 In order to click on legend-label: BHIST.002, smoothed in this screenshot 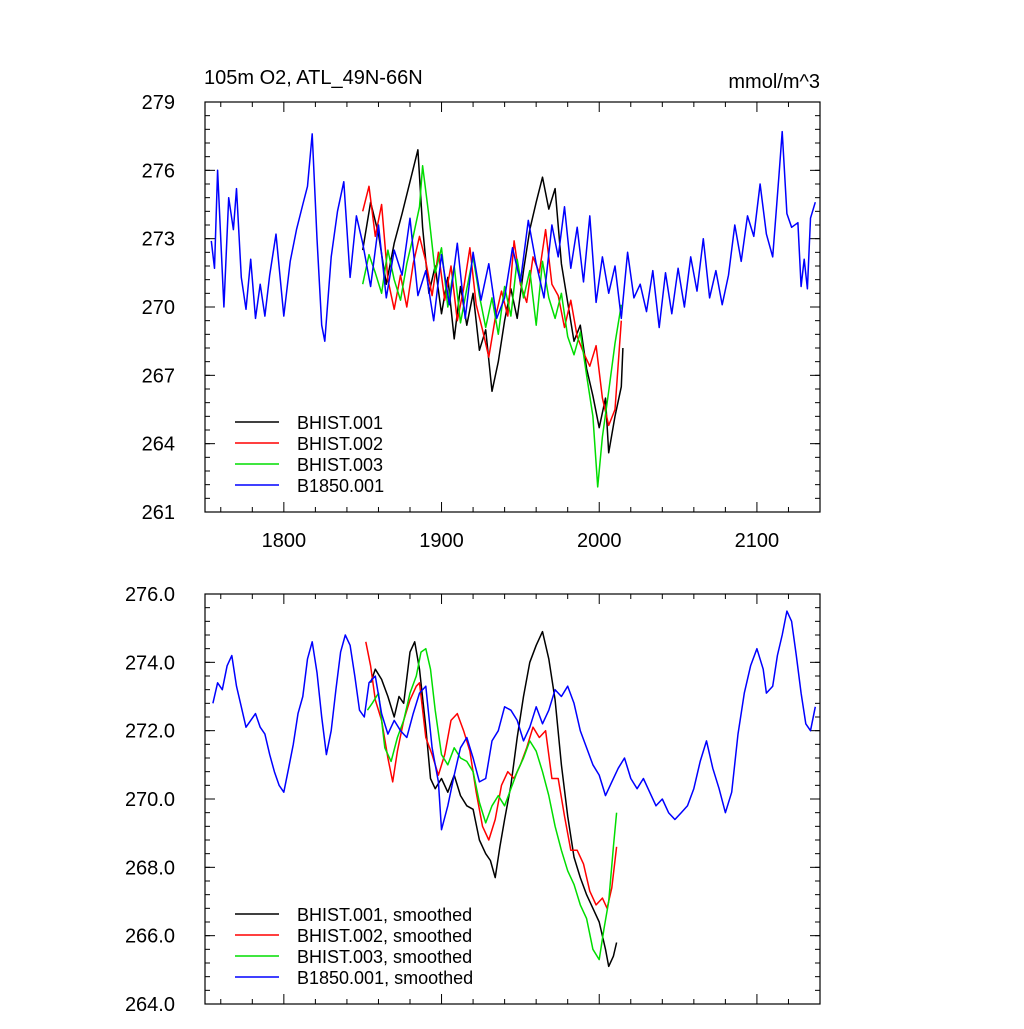, I will do `click(384, 936)`.